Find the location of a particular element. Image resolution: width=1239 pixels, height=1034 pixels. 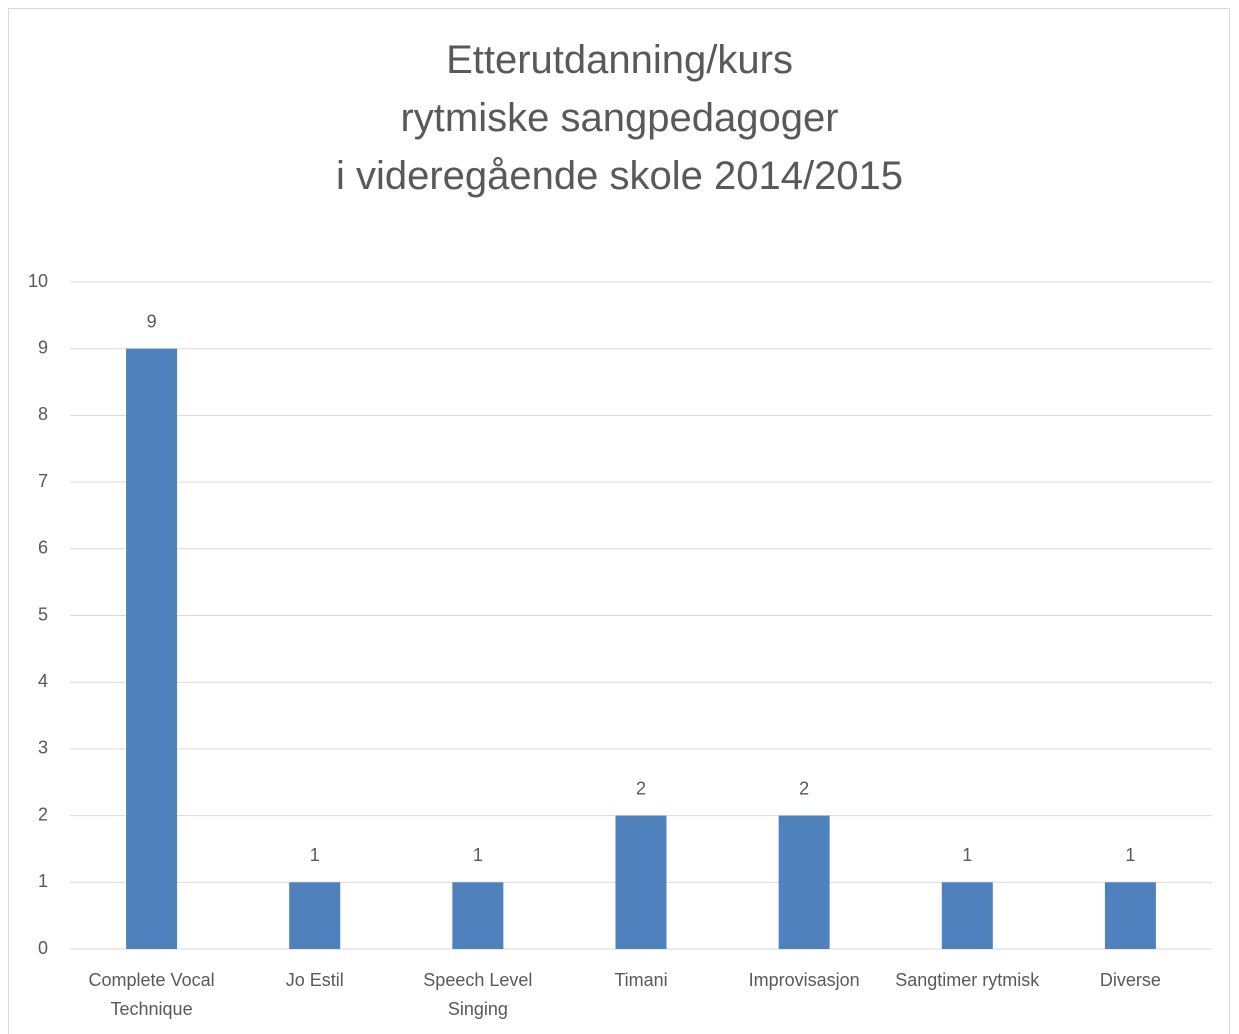

y-tick-label: 0 is located at coordinates (43, 948).